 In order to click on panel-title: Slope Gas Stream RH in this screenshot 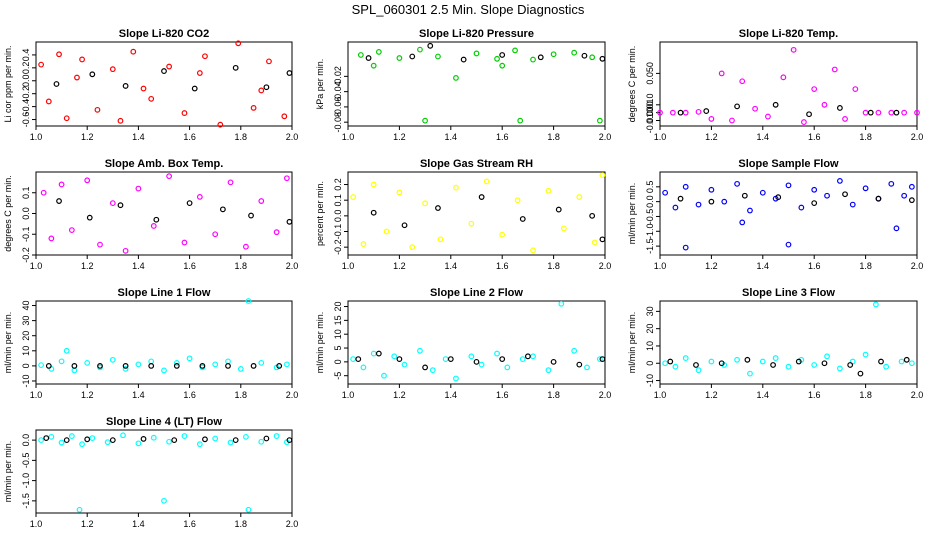, I will do `click(476, 164)`.